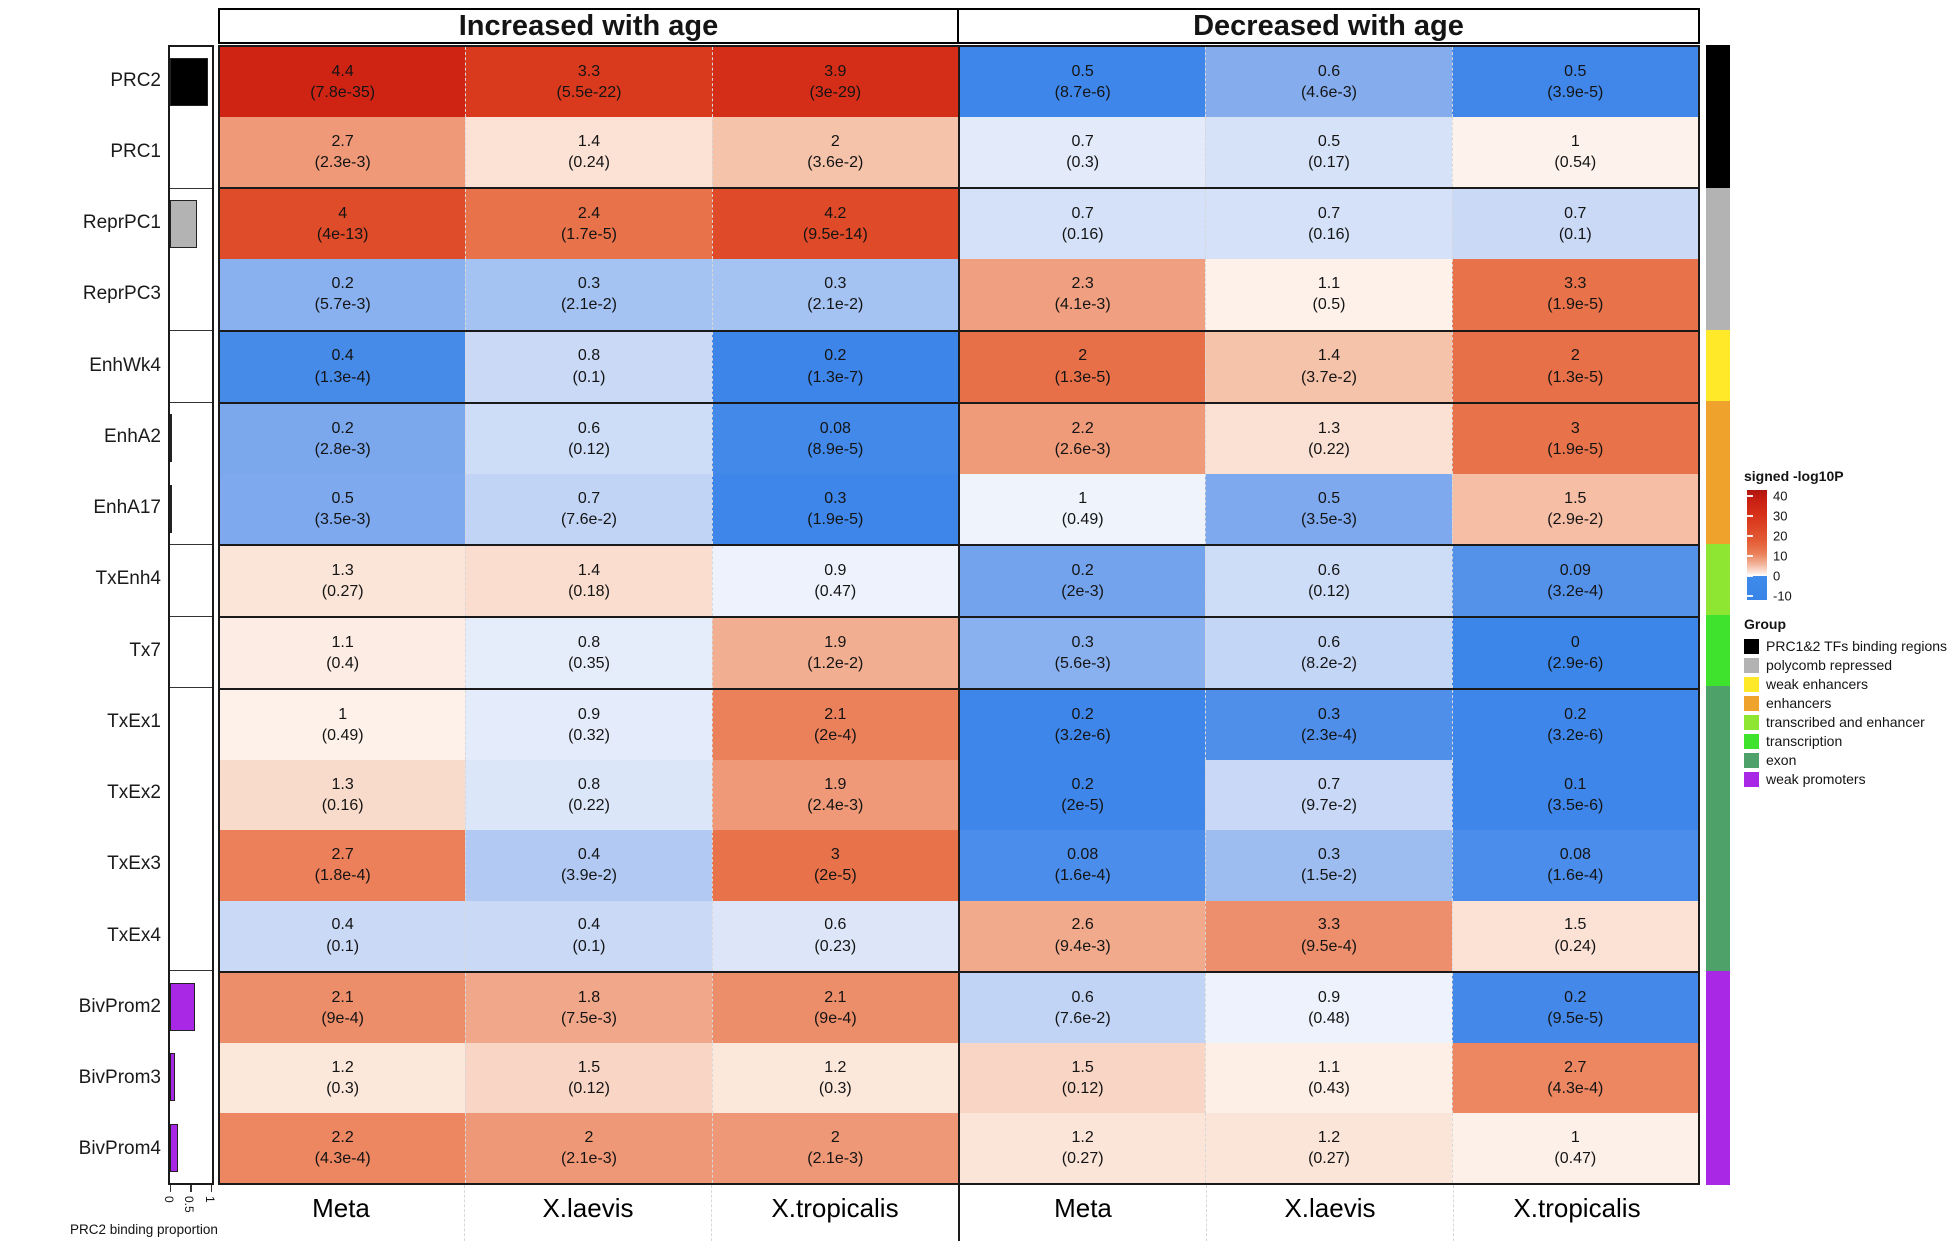 The height and width of the screenshot is (1248, 1956). I want to click on group-strip-segment-weak_prom, so click(1718, 1078).